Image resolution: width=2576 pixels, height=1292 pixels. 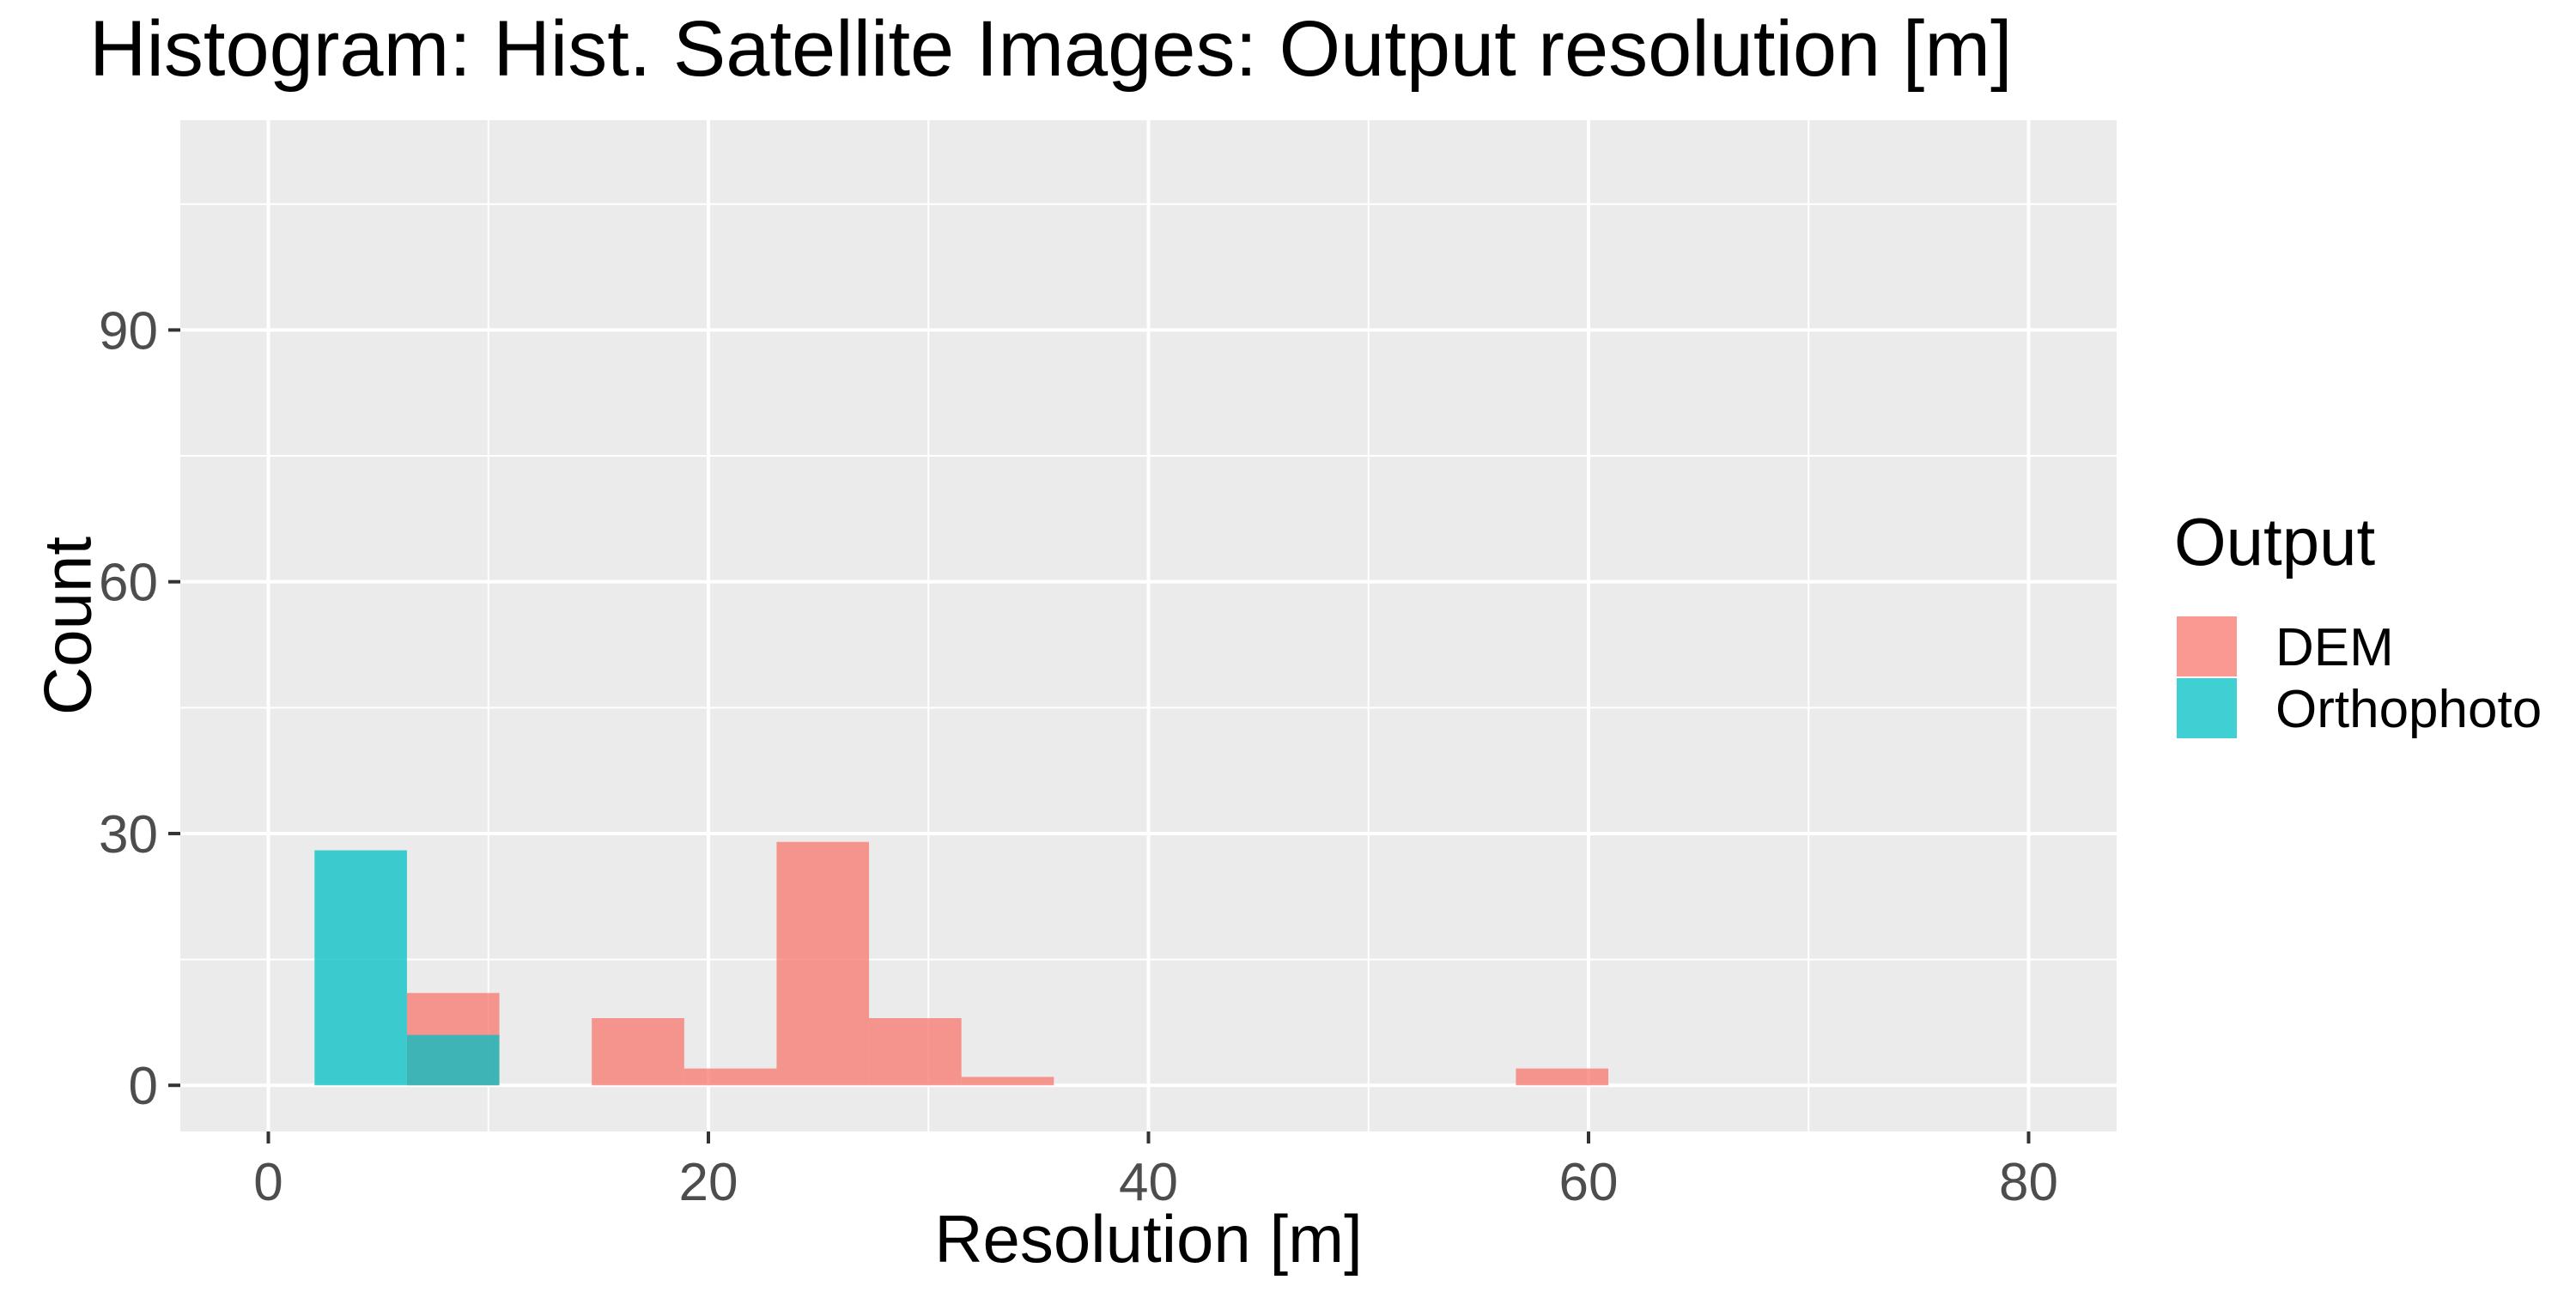 I want to click on y-tick-label: 90, so click(x=128, y=331).